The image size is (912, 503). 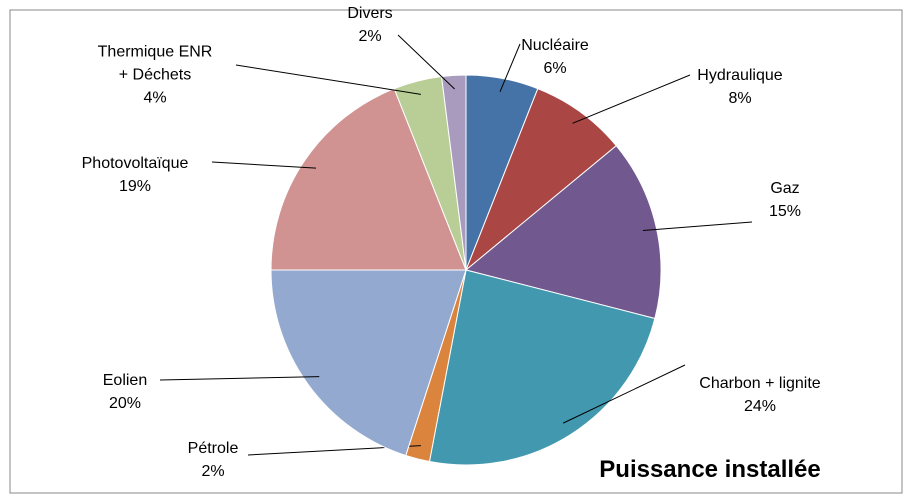 What do you see at coordinates (760, 395) in the screenshot?
I see `slice-label: Charbon + lignite 24%` at bounding box center [760, 395].